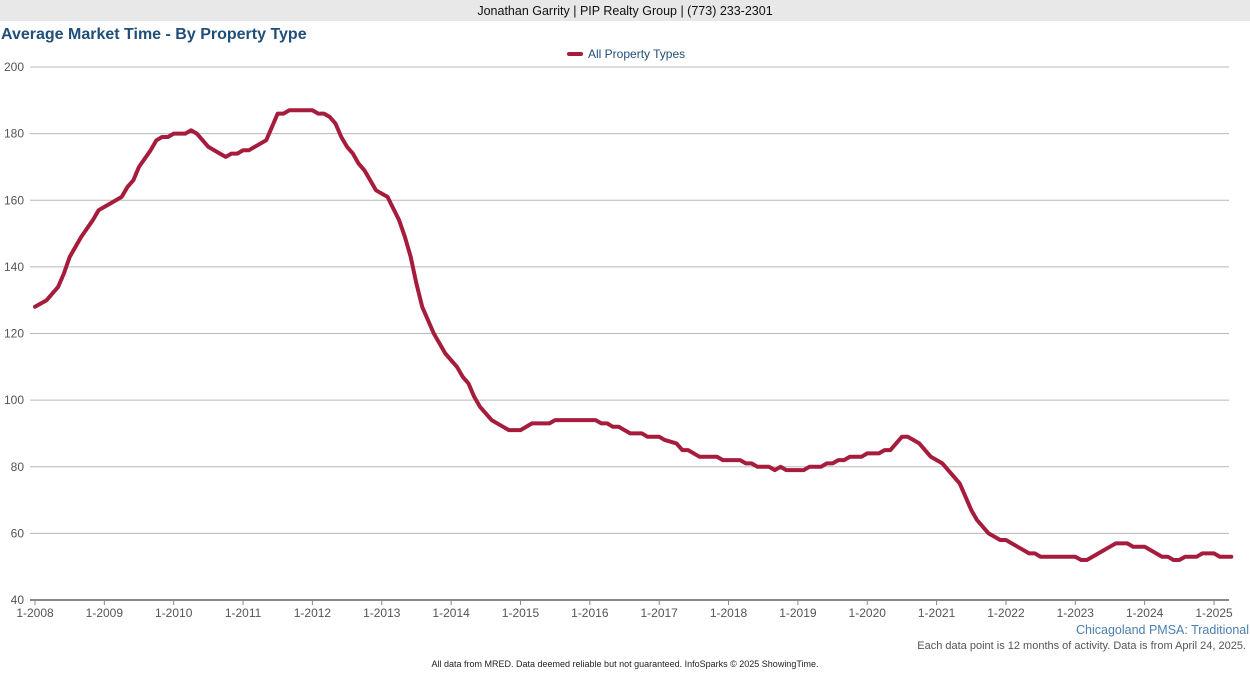  Describe the element at coordinates (590, 613) in the screenshot. I see `x-tick-label: 1-2016` at that location.